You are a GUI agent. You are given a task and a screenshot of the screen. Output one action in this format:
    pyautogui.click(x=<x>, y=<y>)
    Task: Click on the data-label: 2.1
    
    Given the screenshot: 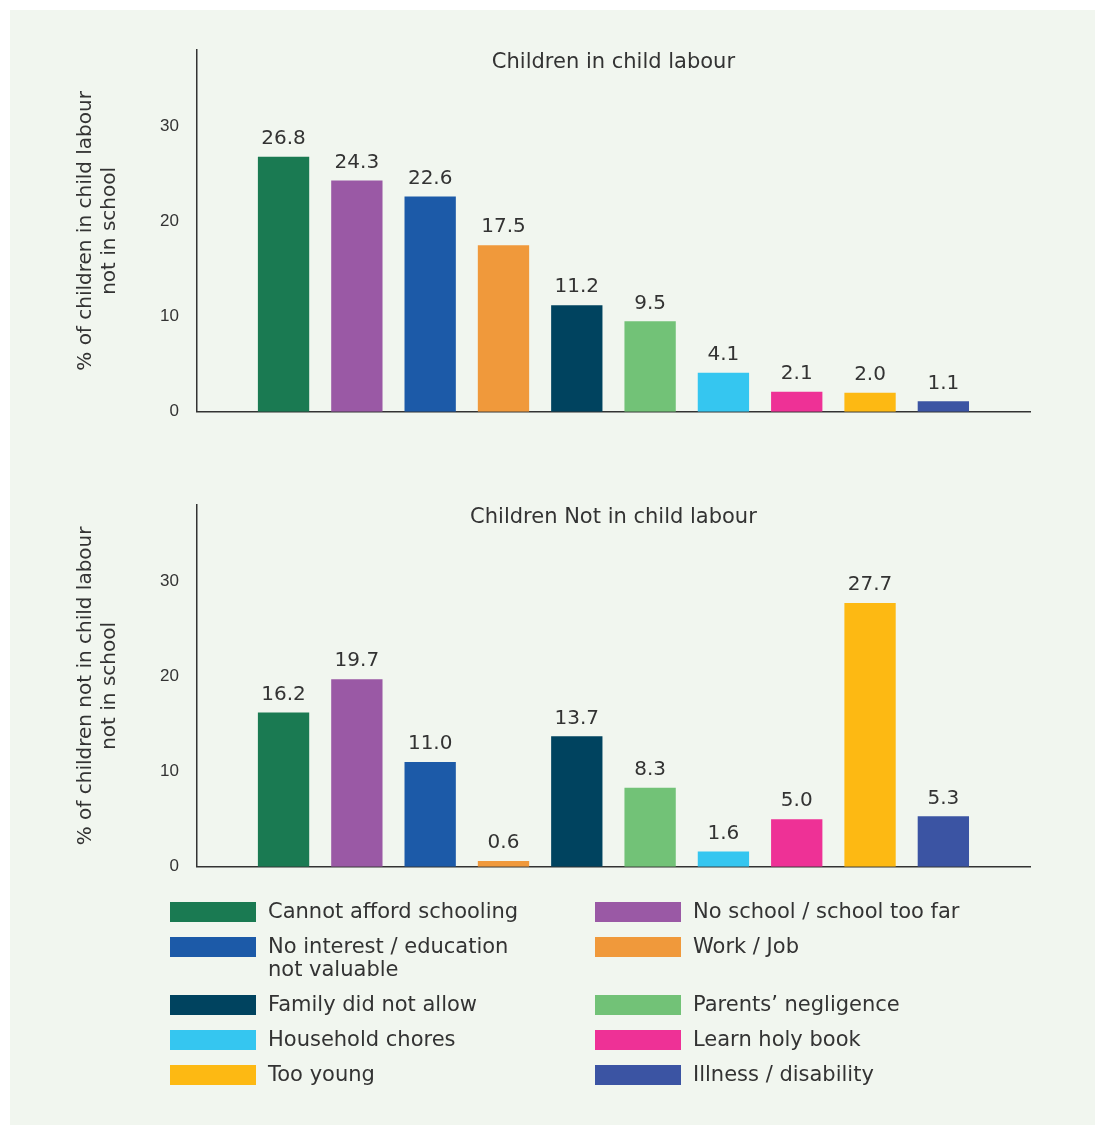 What is the action you would take?
    pyautogui.click(x=796, y=372)
    